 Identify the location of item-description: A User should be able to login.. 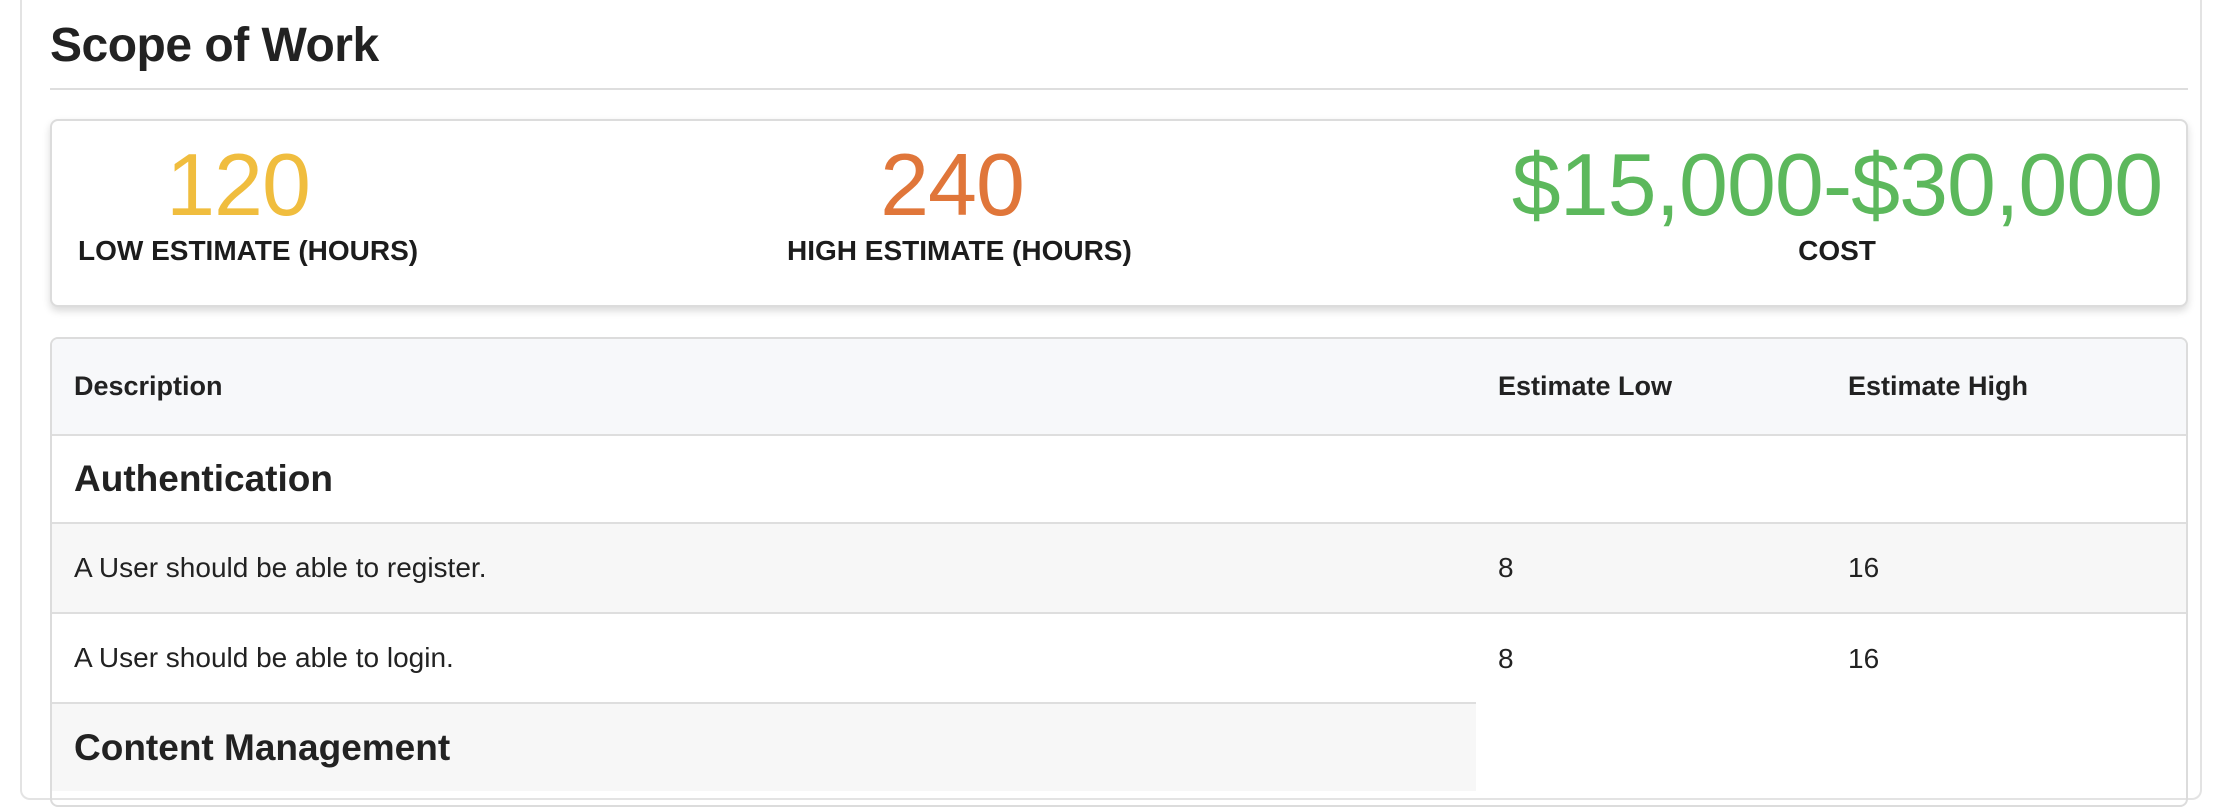
(764, 658).